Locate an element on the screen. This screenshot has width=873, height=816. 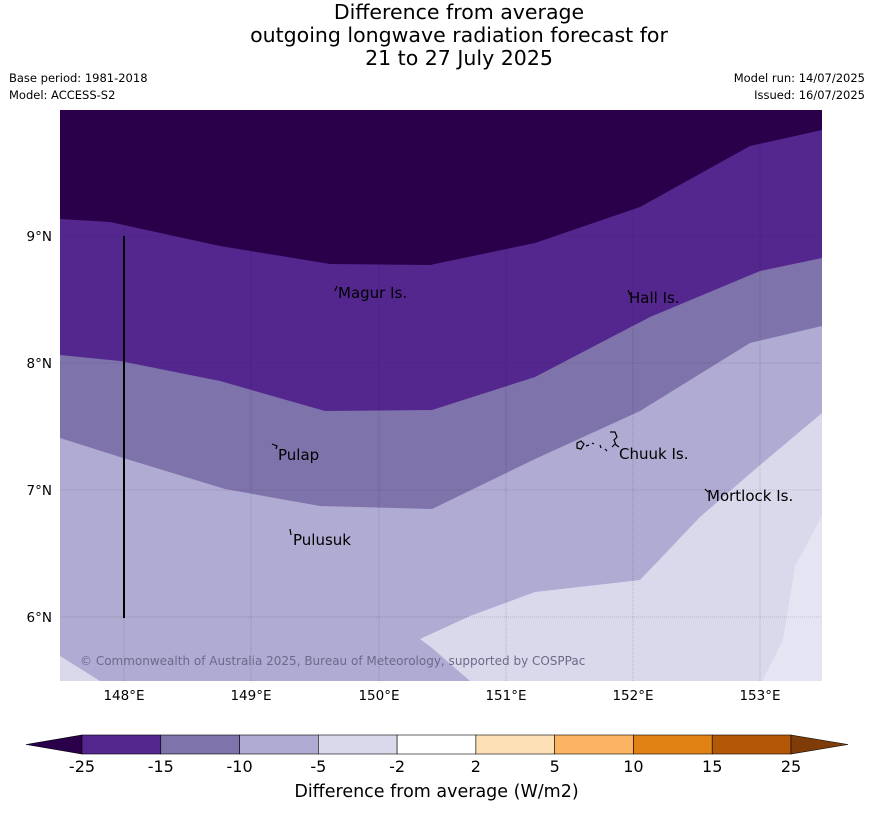
island-mortlock is located at coordinates (706, 490).